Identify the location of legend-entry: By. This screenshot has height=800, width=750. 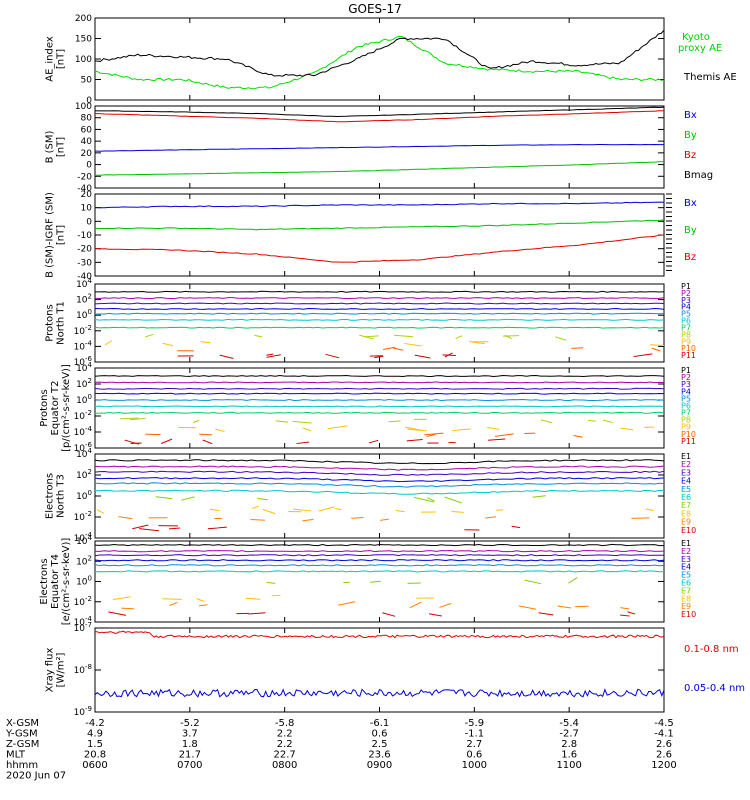
(690, 230).